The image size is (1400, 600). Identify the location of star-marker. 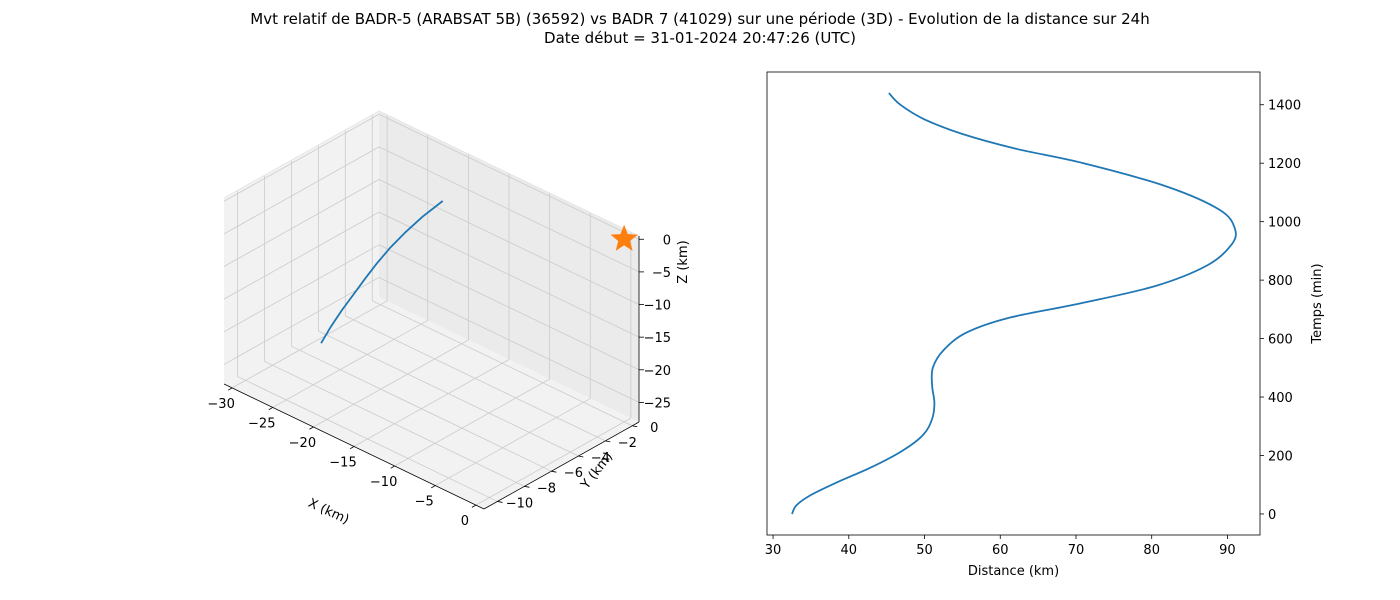
(624, 237).